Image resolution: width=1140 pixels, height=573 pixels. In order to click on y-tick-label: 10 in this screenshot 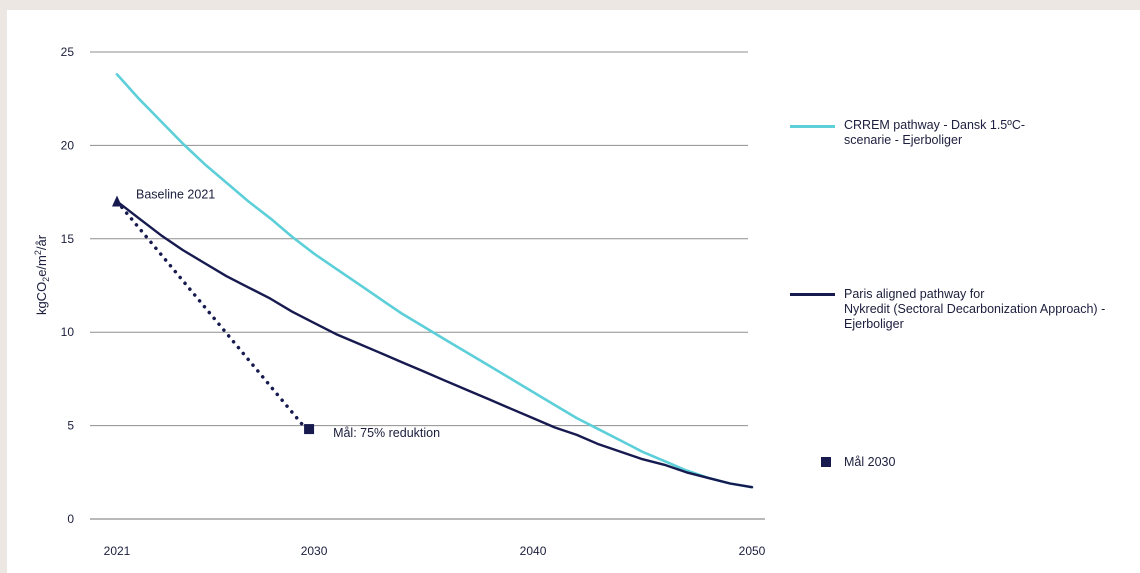, I will do `click(68, 332)`.